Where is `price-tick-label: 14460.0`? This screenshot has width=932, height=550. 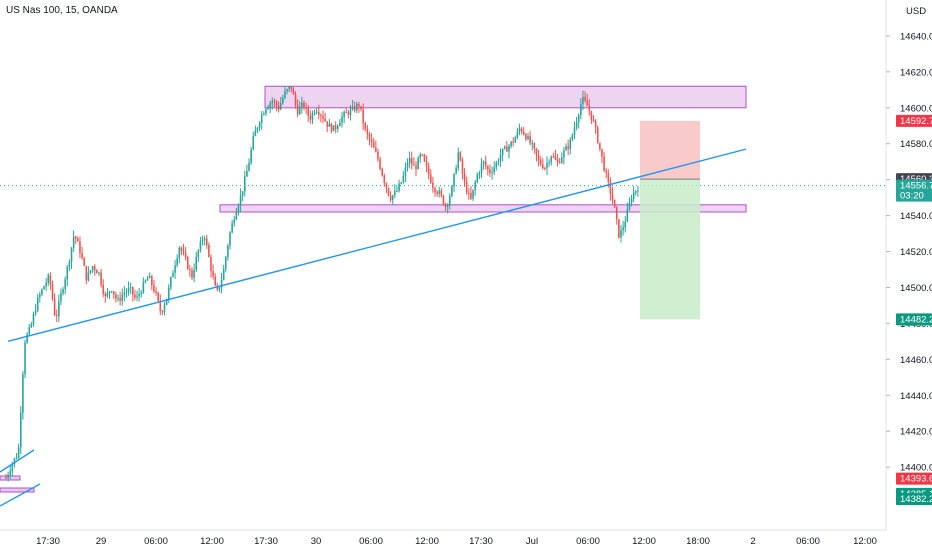
price-tick-label: 14460.0 is located at coordinates (916, 360).